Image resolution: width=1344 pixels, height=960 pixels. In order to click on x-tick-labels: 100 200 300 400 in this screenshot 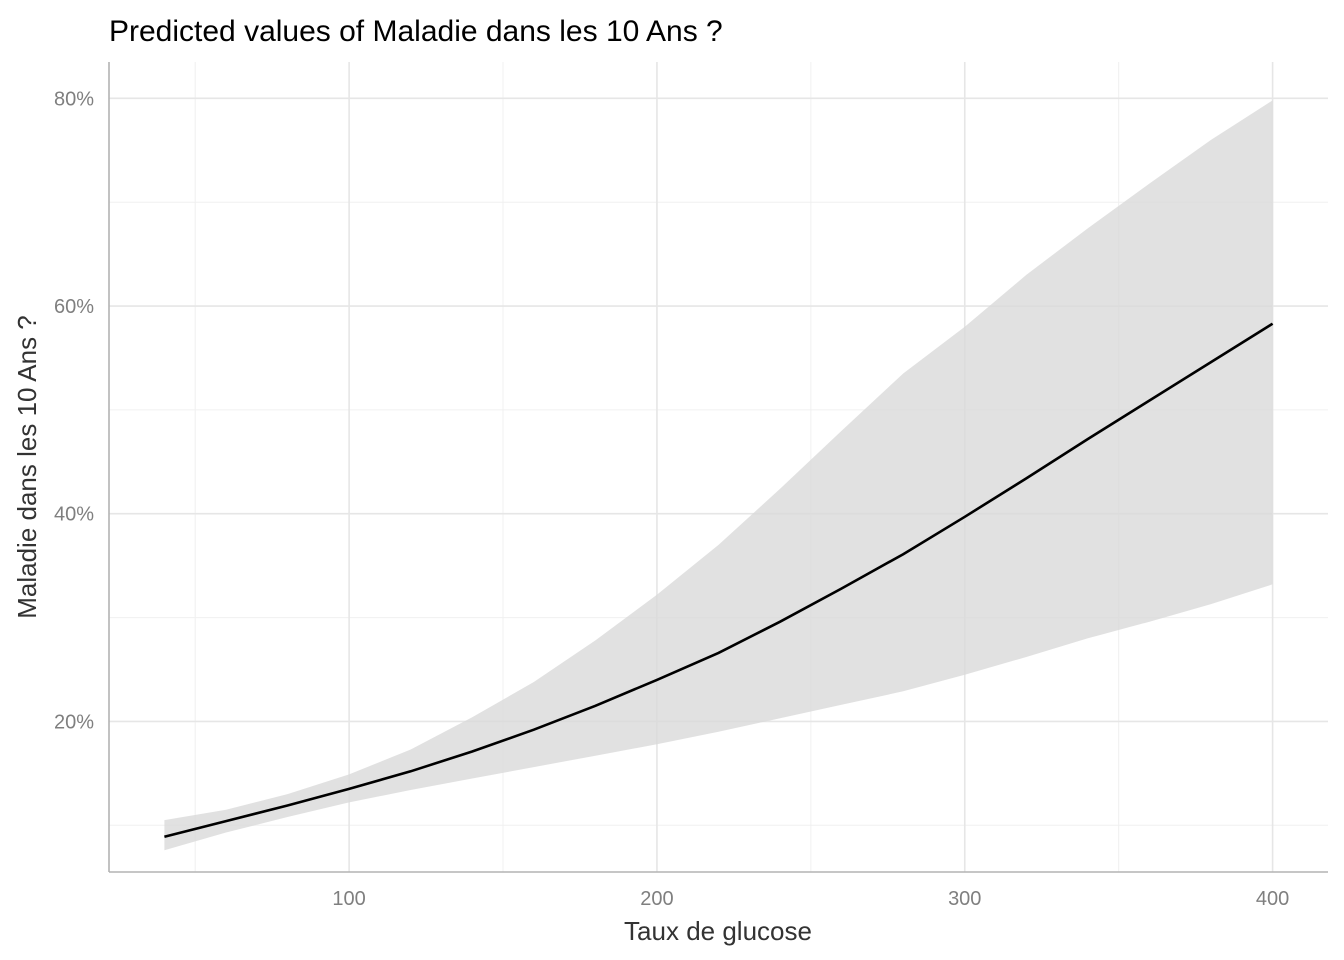, I will do `click(810, 899)`.